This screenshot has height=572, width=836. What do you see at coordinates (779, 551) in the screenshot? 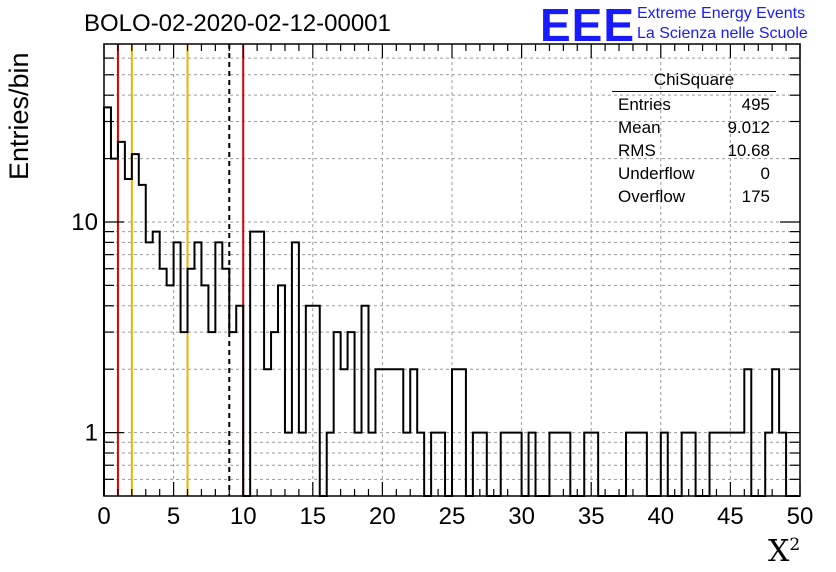
I see `x-axis-label-base: X` at bounding box center [779, 551].